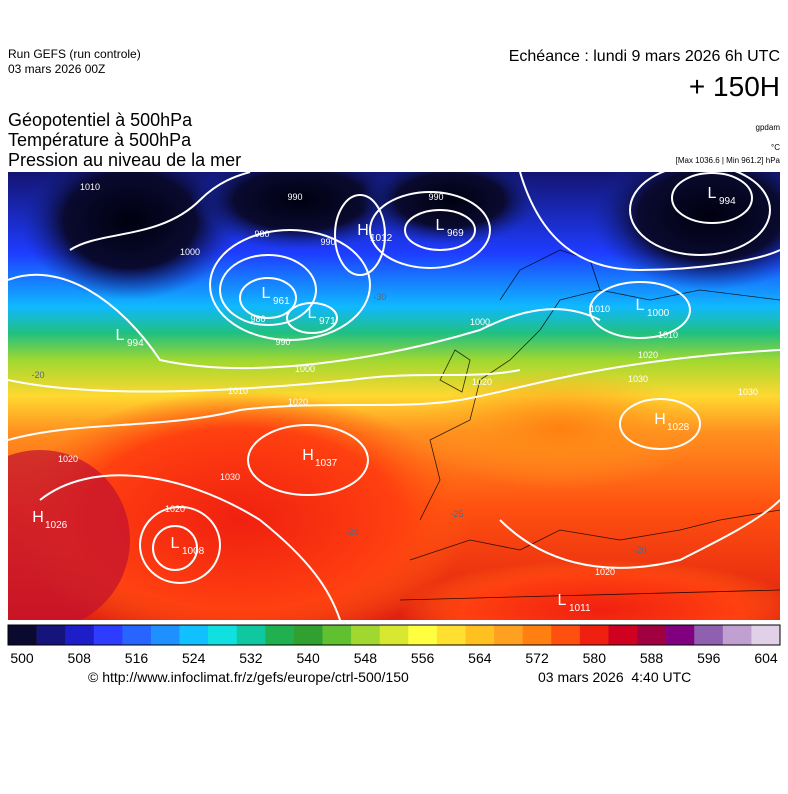  I want to click on center-value: 1026, so click(56, 525).